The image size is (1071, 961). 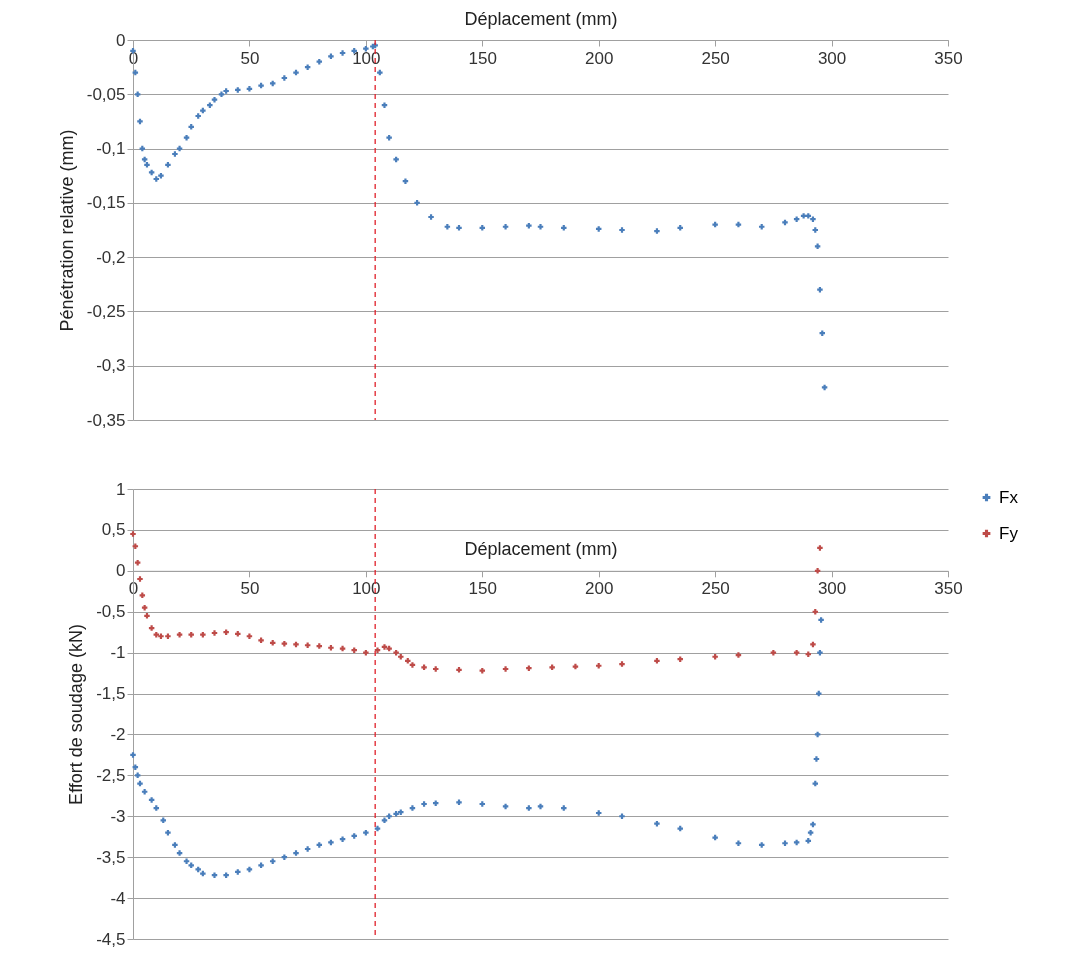 What do you see at coordinates (76, 714) in the screenshot?
I see `y-axis-title: Effort de soudage (kN)` at bounding box center [76, 714].